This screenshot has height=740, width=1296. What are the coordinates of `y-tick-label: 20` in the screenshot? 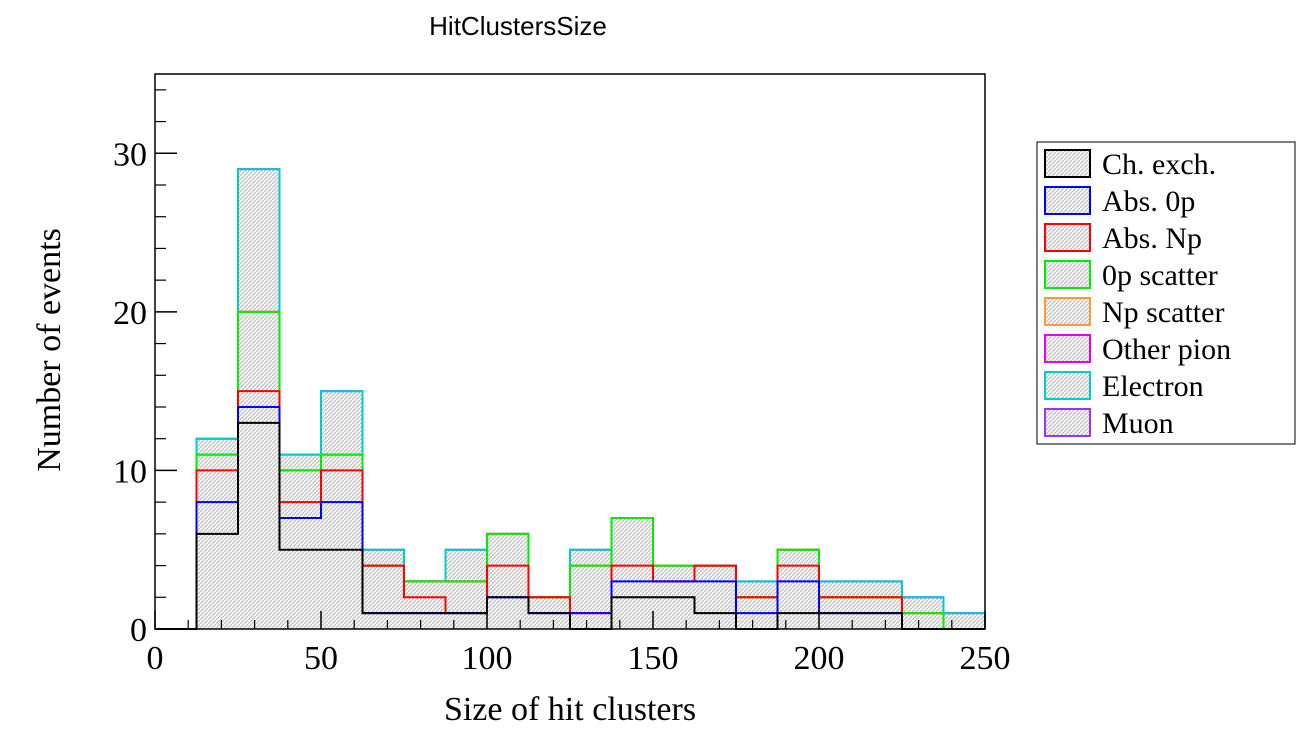 It's located at (130, 313).